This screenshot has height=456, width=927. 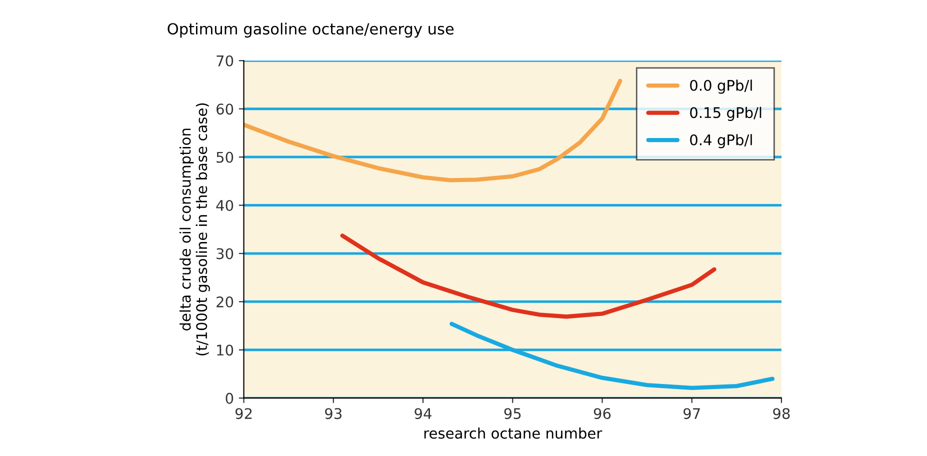 What do you see at coordinates (513, 433) in the screenshot?
I see `x-axis-title: research octane number` at bounding box center [513, 433].